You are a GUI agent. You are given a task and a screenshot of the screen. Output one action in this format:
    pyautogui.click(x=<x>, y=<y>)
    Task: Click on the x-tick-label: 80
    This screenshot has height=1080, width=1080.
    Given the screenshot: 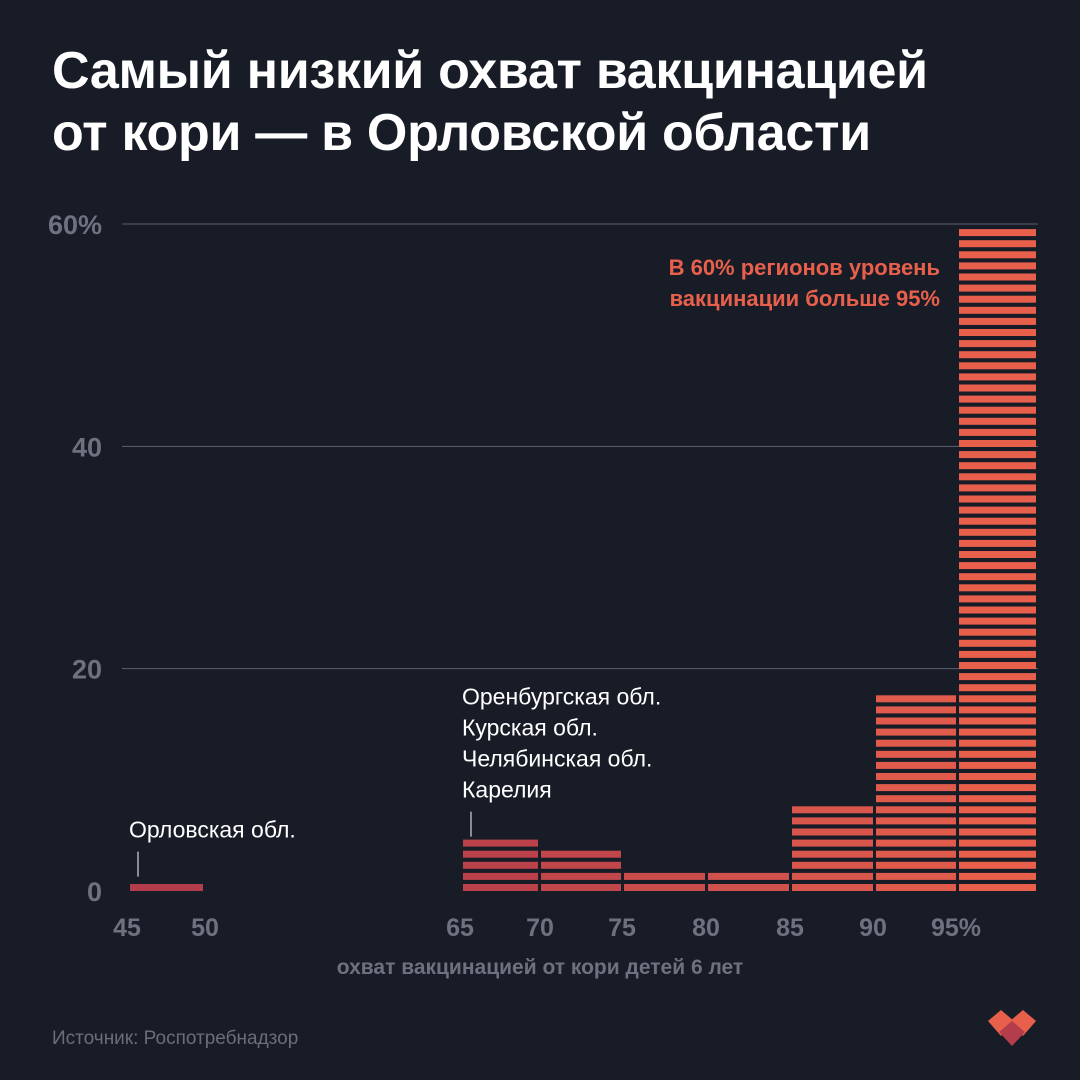 What is the action you would take?
    pyautogui.click(x=706, y=928)
    